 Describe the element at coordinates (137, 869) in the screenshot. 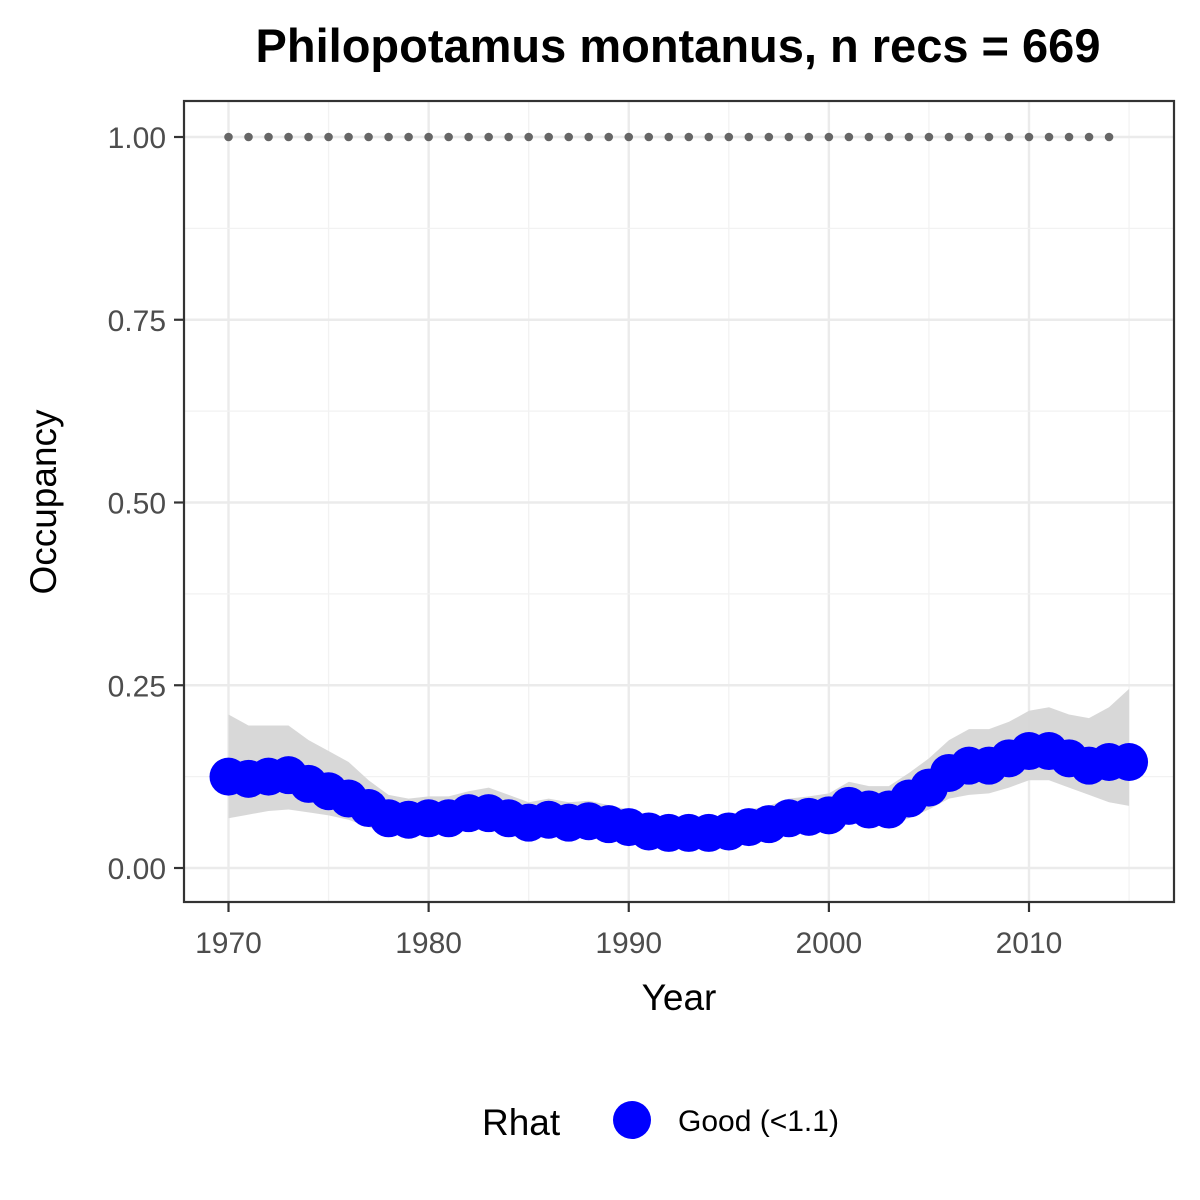

I see `y-tick-label: 0.00` at that location.